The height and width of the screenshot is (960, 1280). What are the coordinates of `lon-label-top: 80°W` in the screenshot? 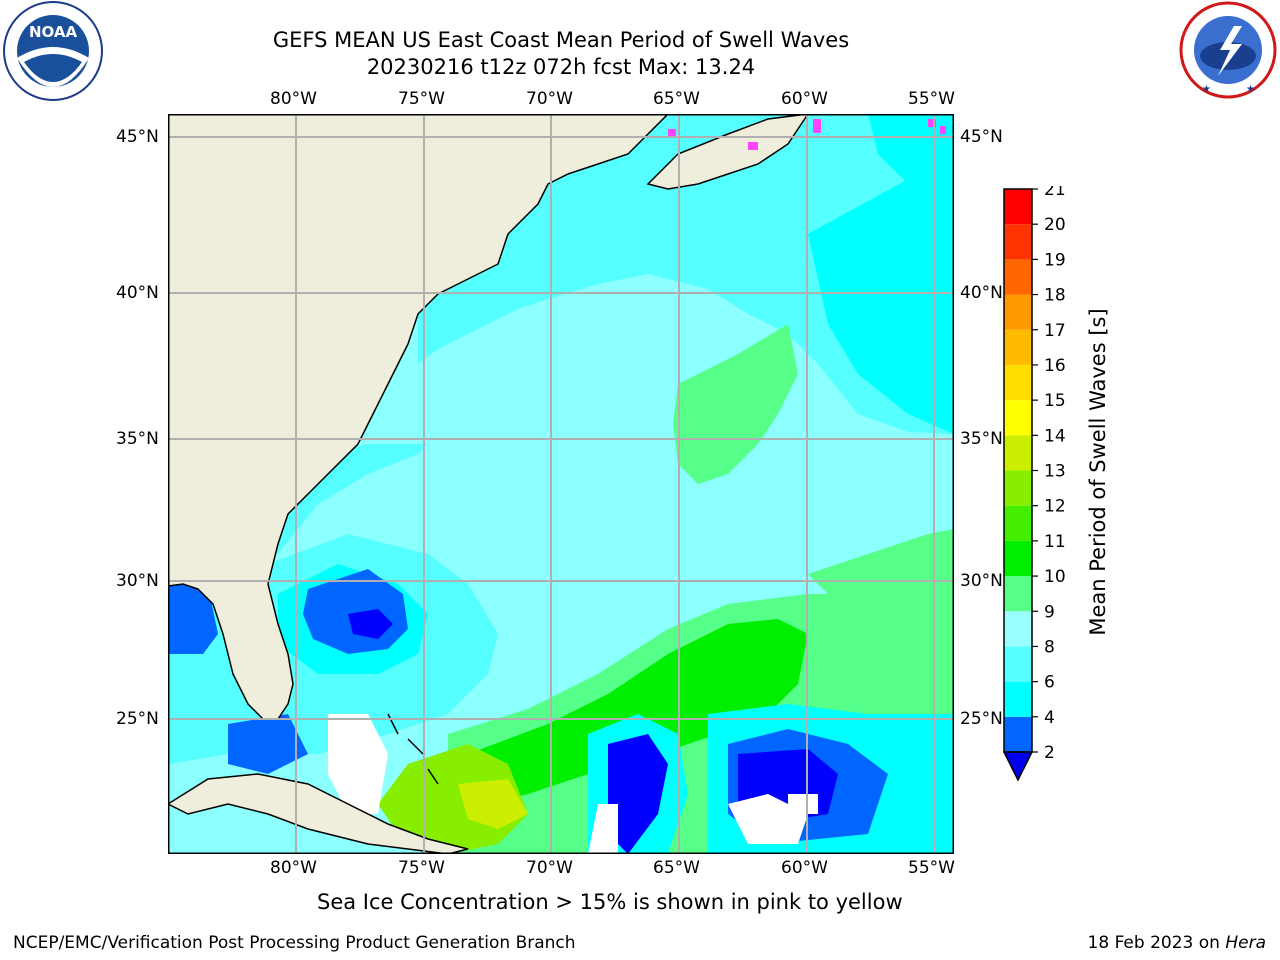 It's located at (293, 99).